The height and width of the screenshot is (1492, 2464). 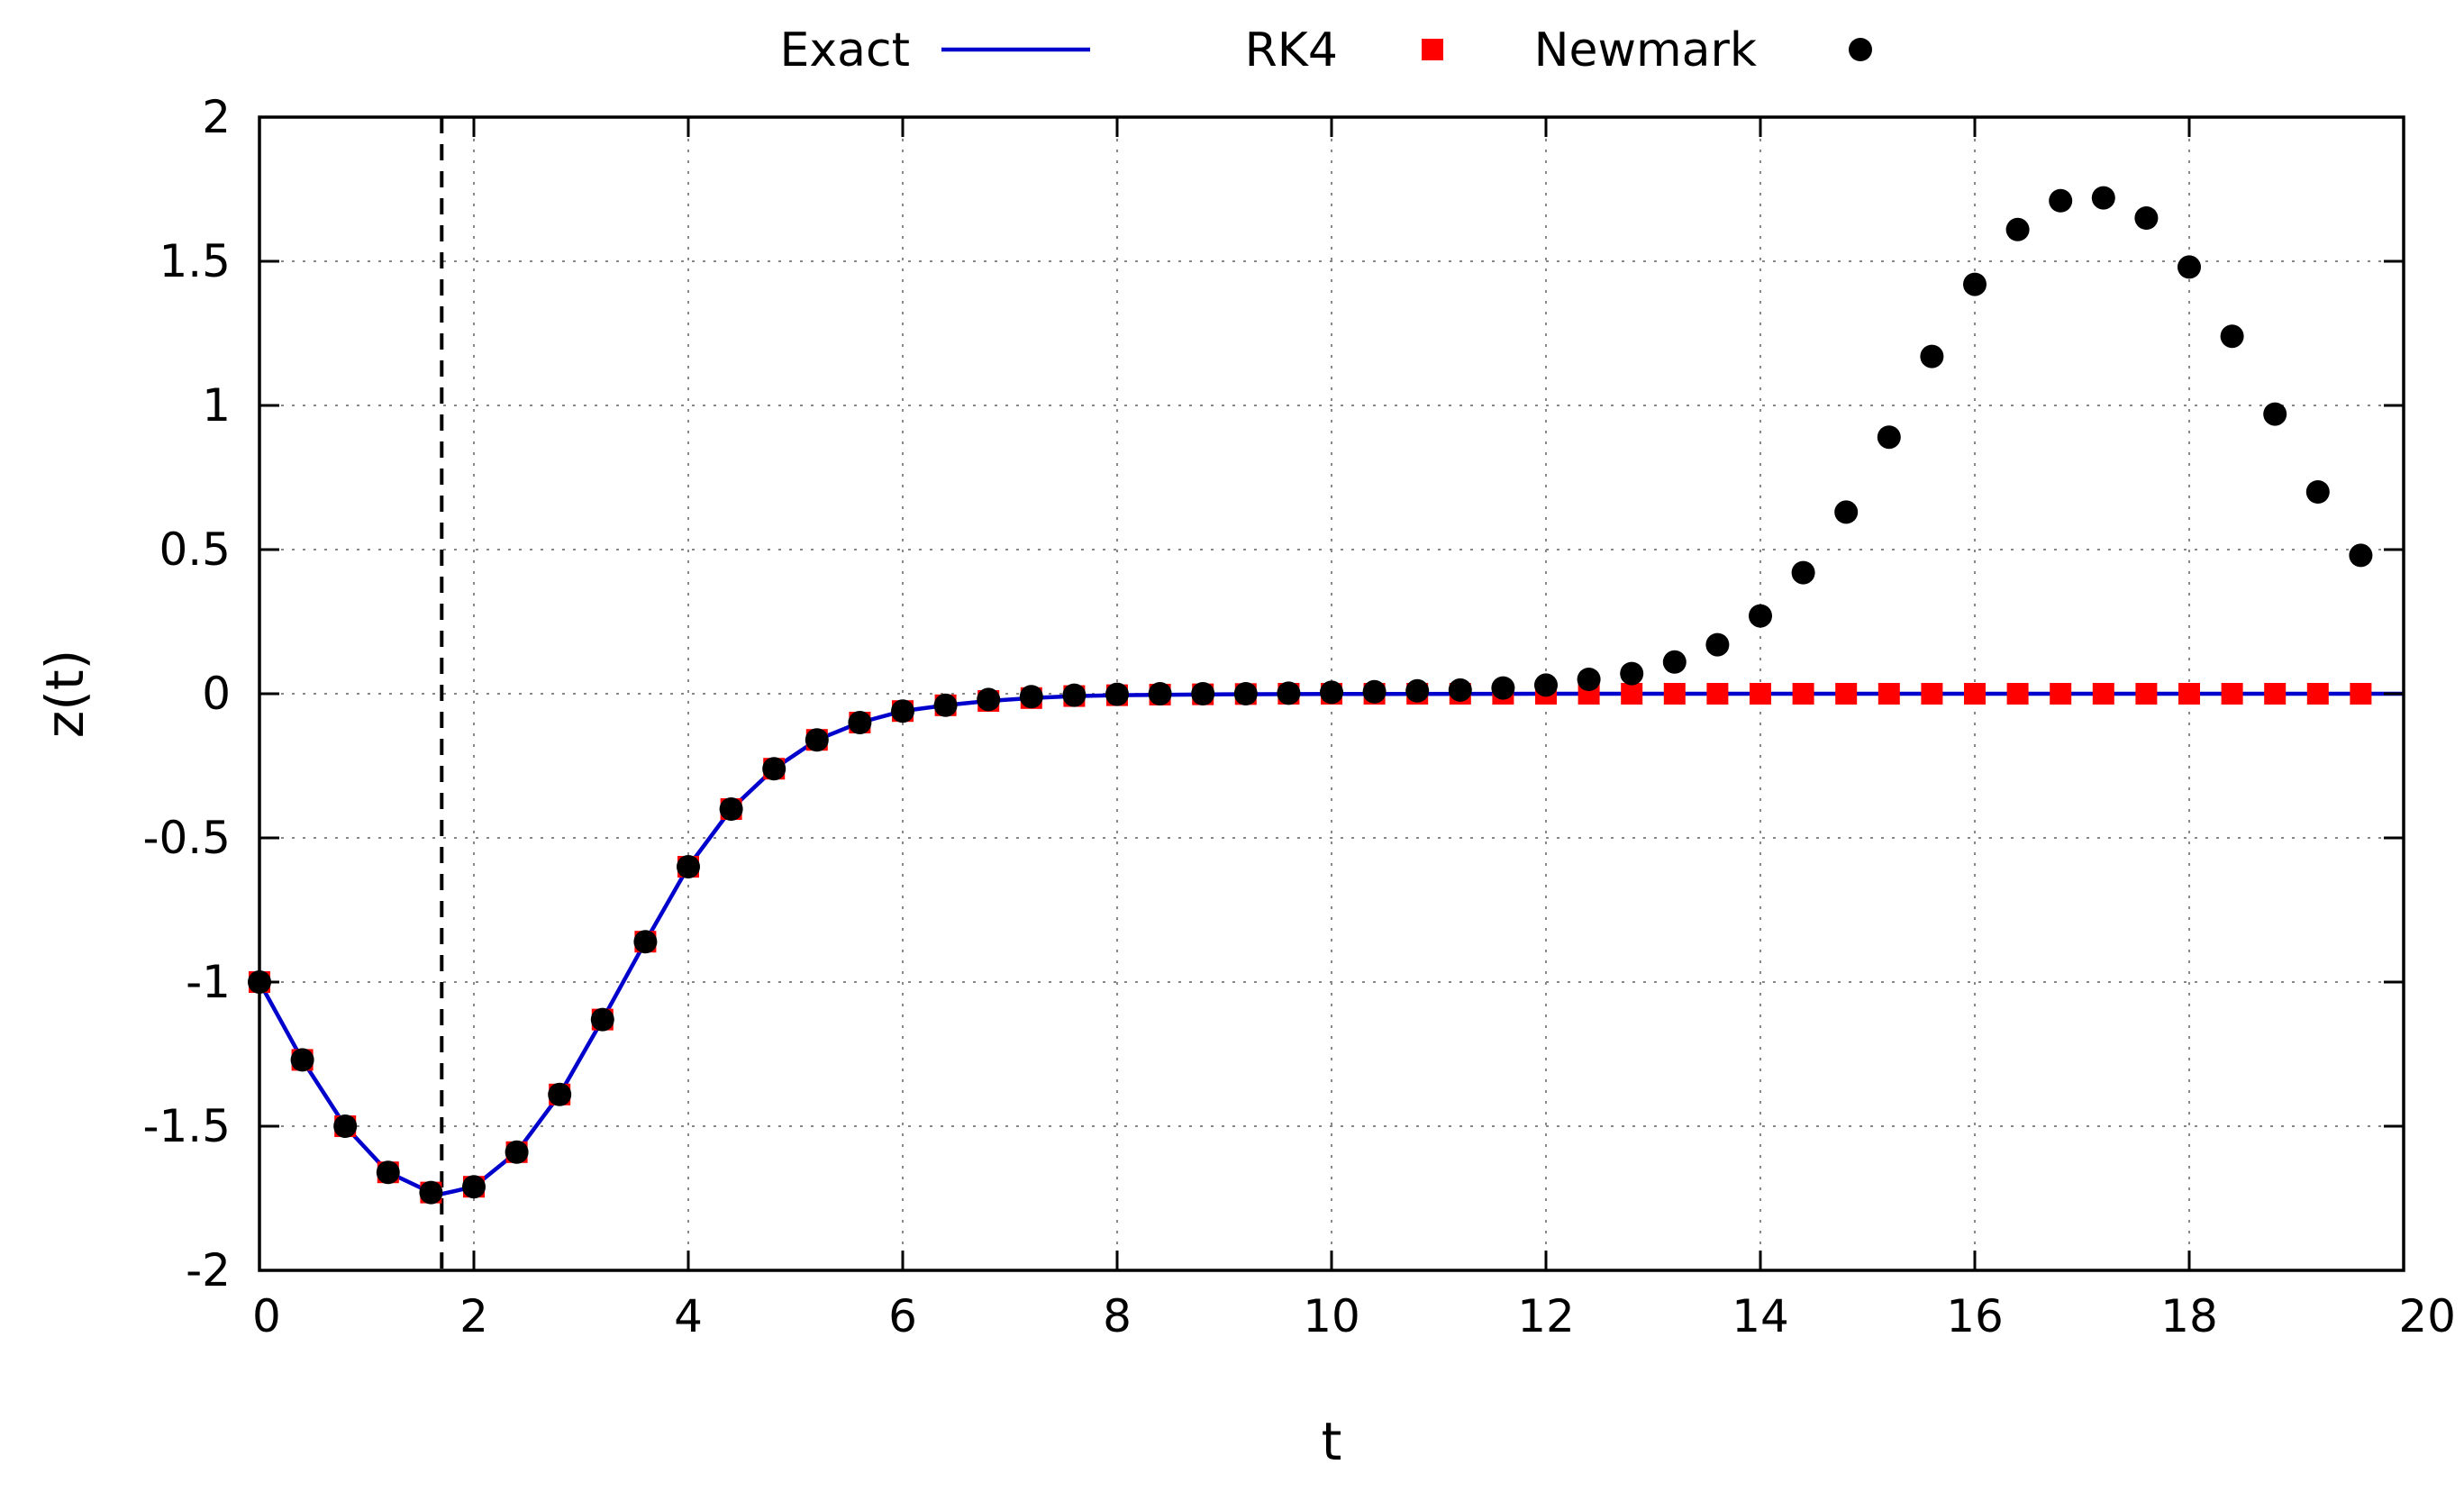 I want to click on y-axis-label: z(t), so click(x=64, y=694).